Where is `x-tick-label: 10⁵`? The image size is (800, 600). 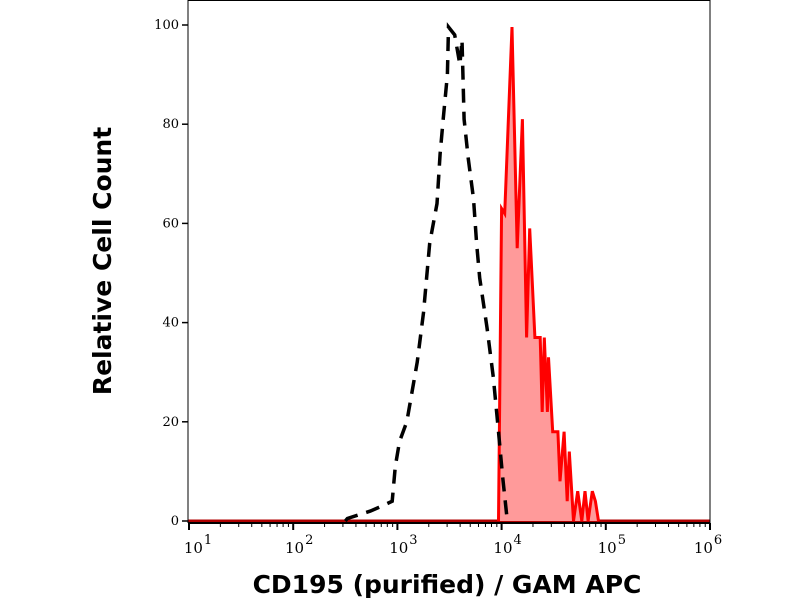 x-tick-label: 10⁵ is located at coordinates (612, 545).